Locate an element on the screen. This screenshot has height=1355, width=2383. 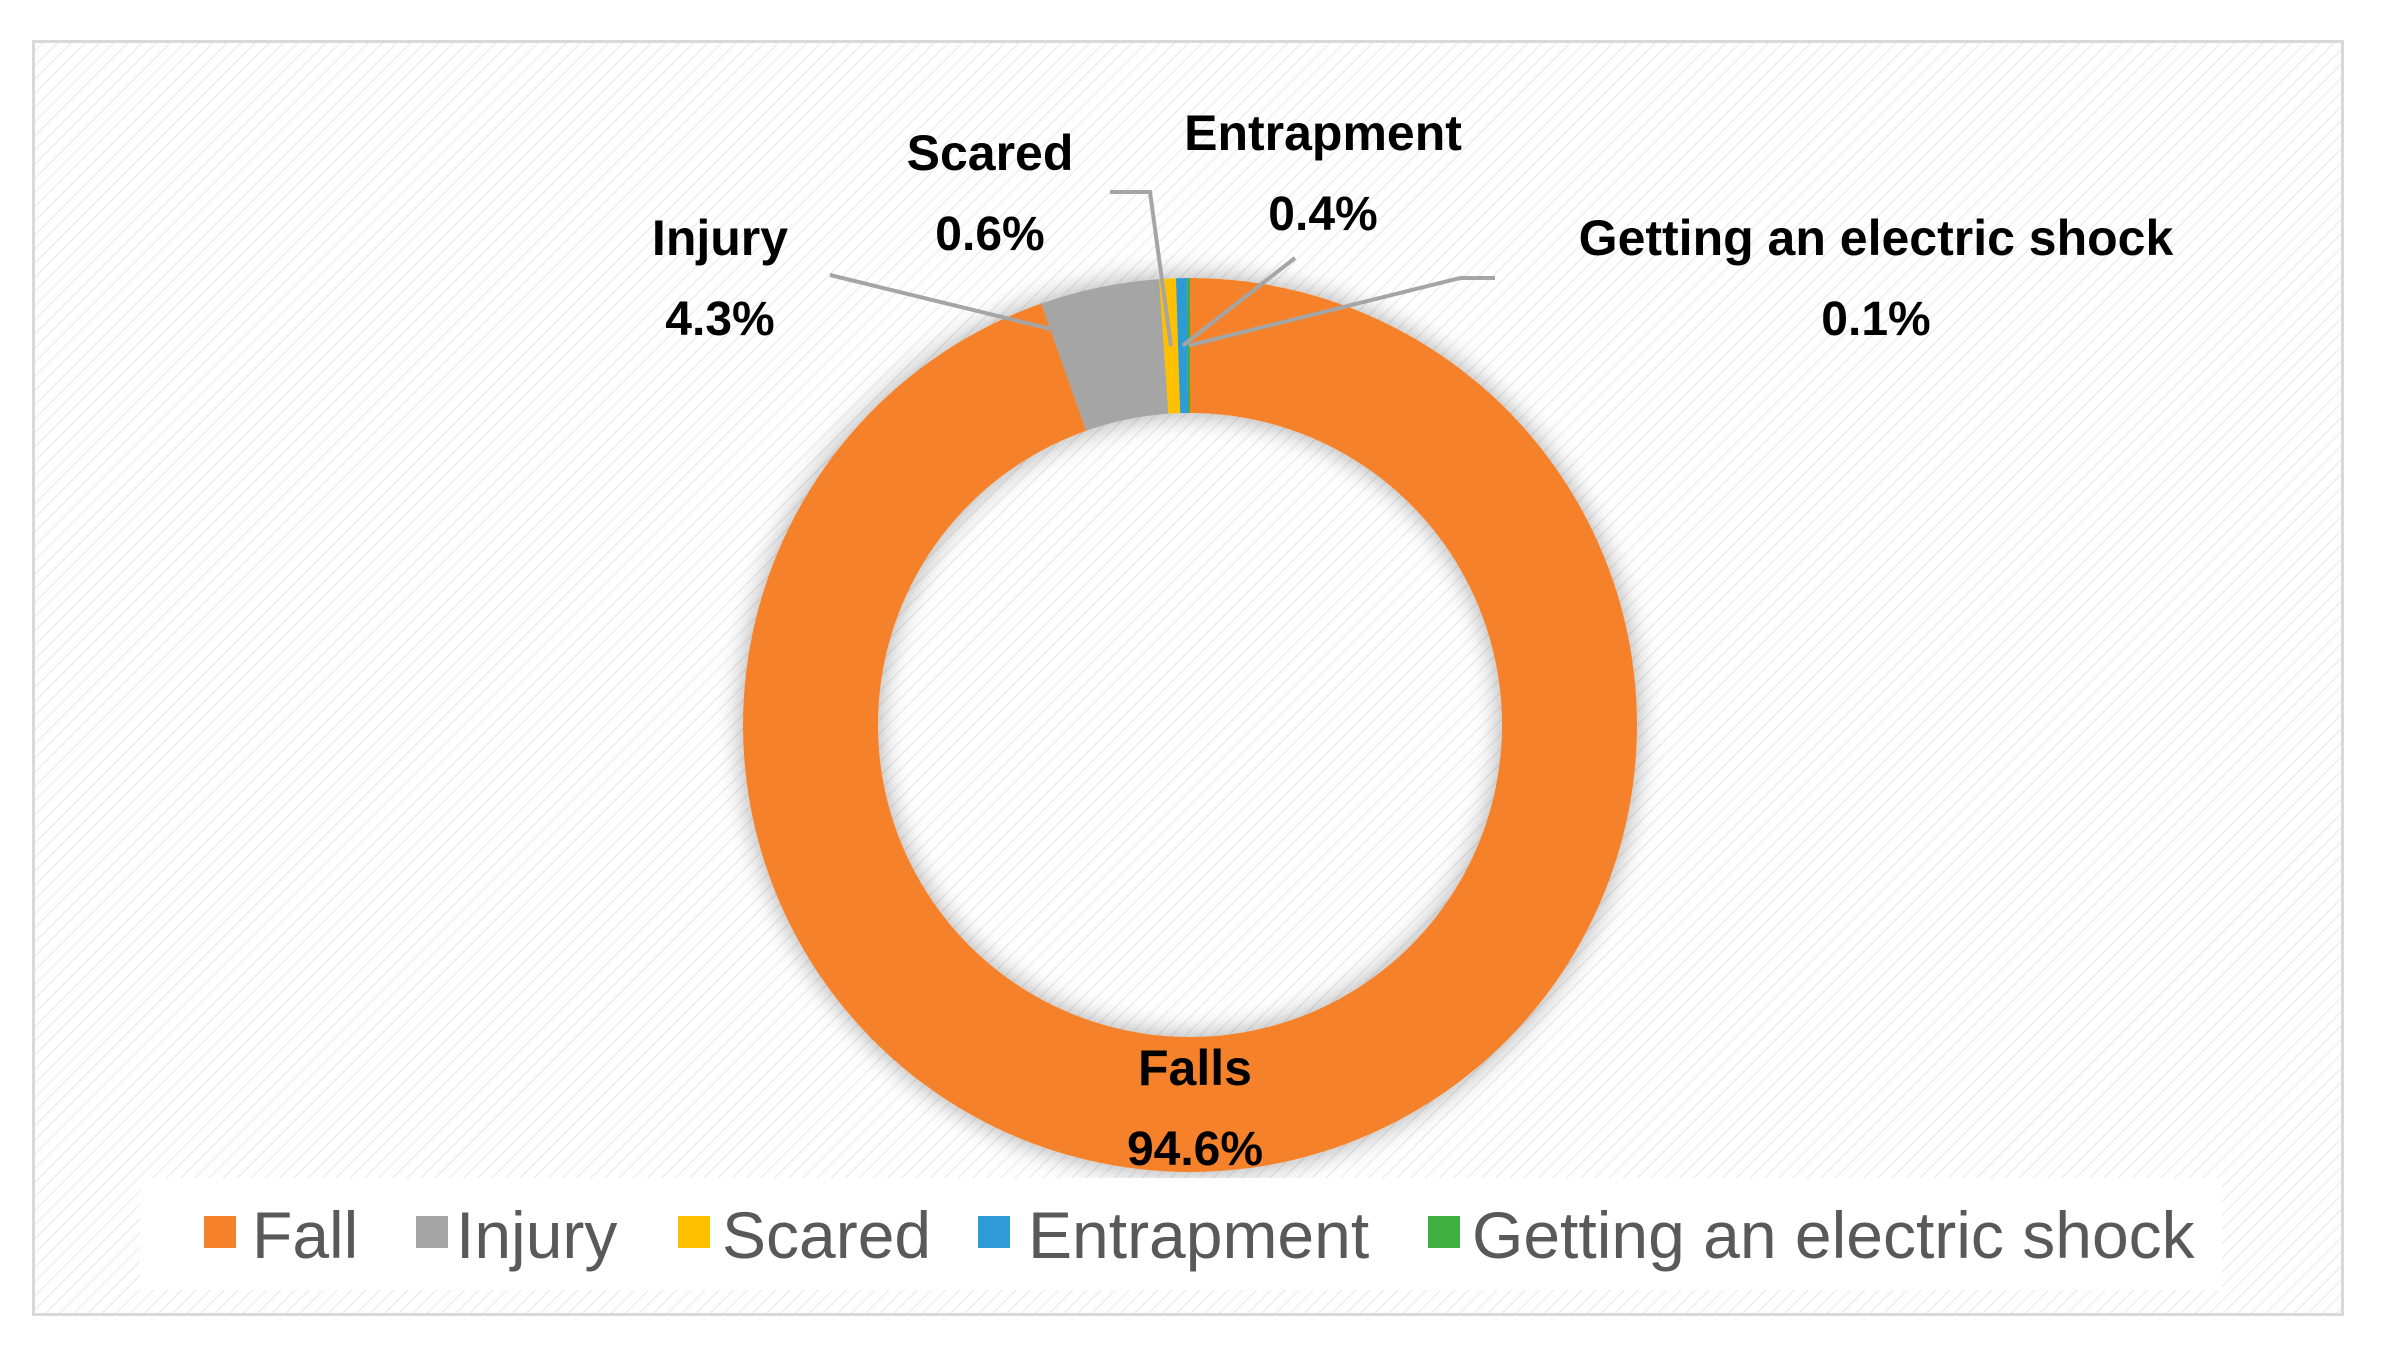
label-entrapment-name: Entrapment is located at coordinates (1323, 133).